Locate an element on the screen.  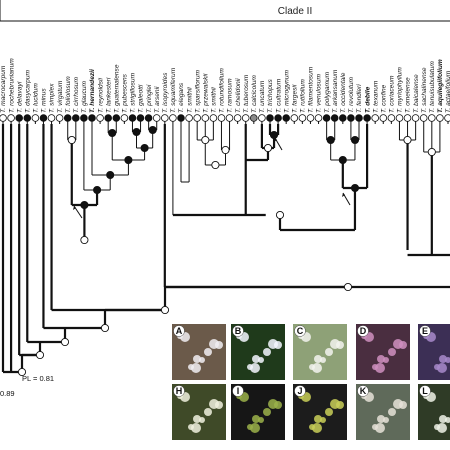
photo-letter: A is located at coordinates (179, 331).